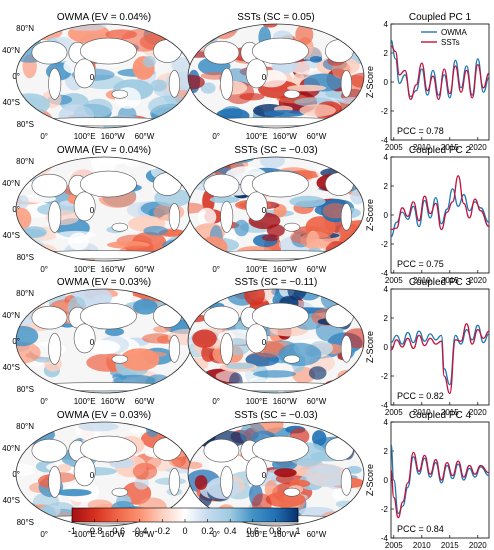 This screenshot has height=550, width=494. What do you see at coordinates (454, 32) in the screenshot?
I see `legend-label: OWMA` at bounding box center [454, 32].